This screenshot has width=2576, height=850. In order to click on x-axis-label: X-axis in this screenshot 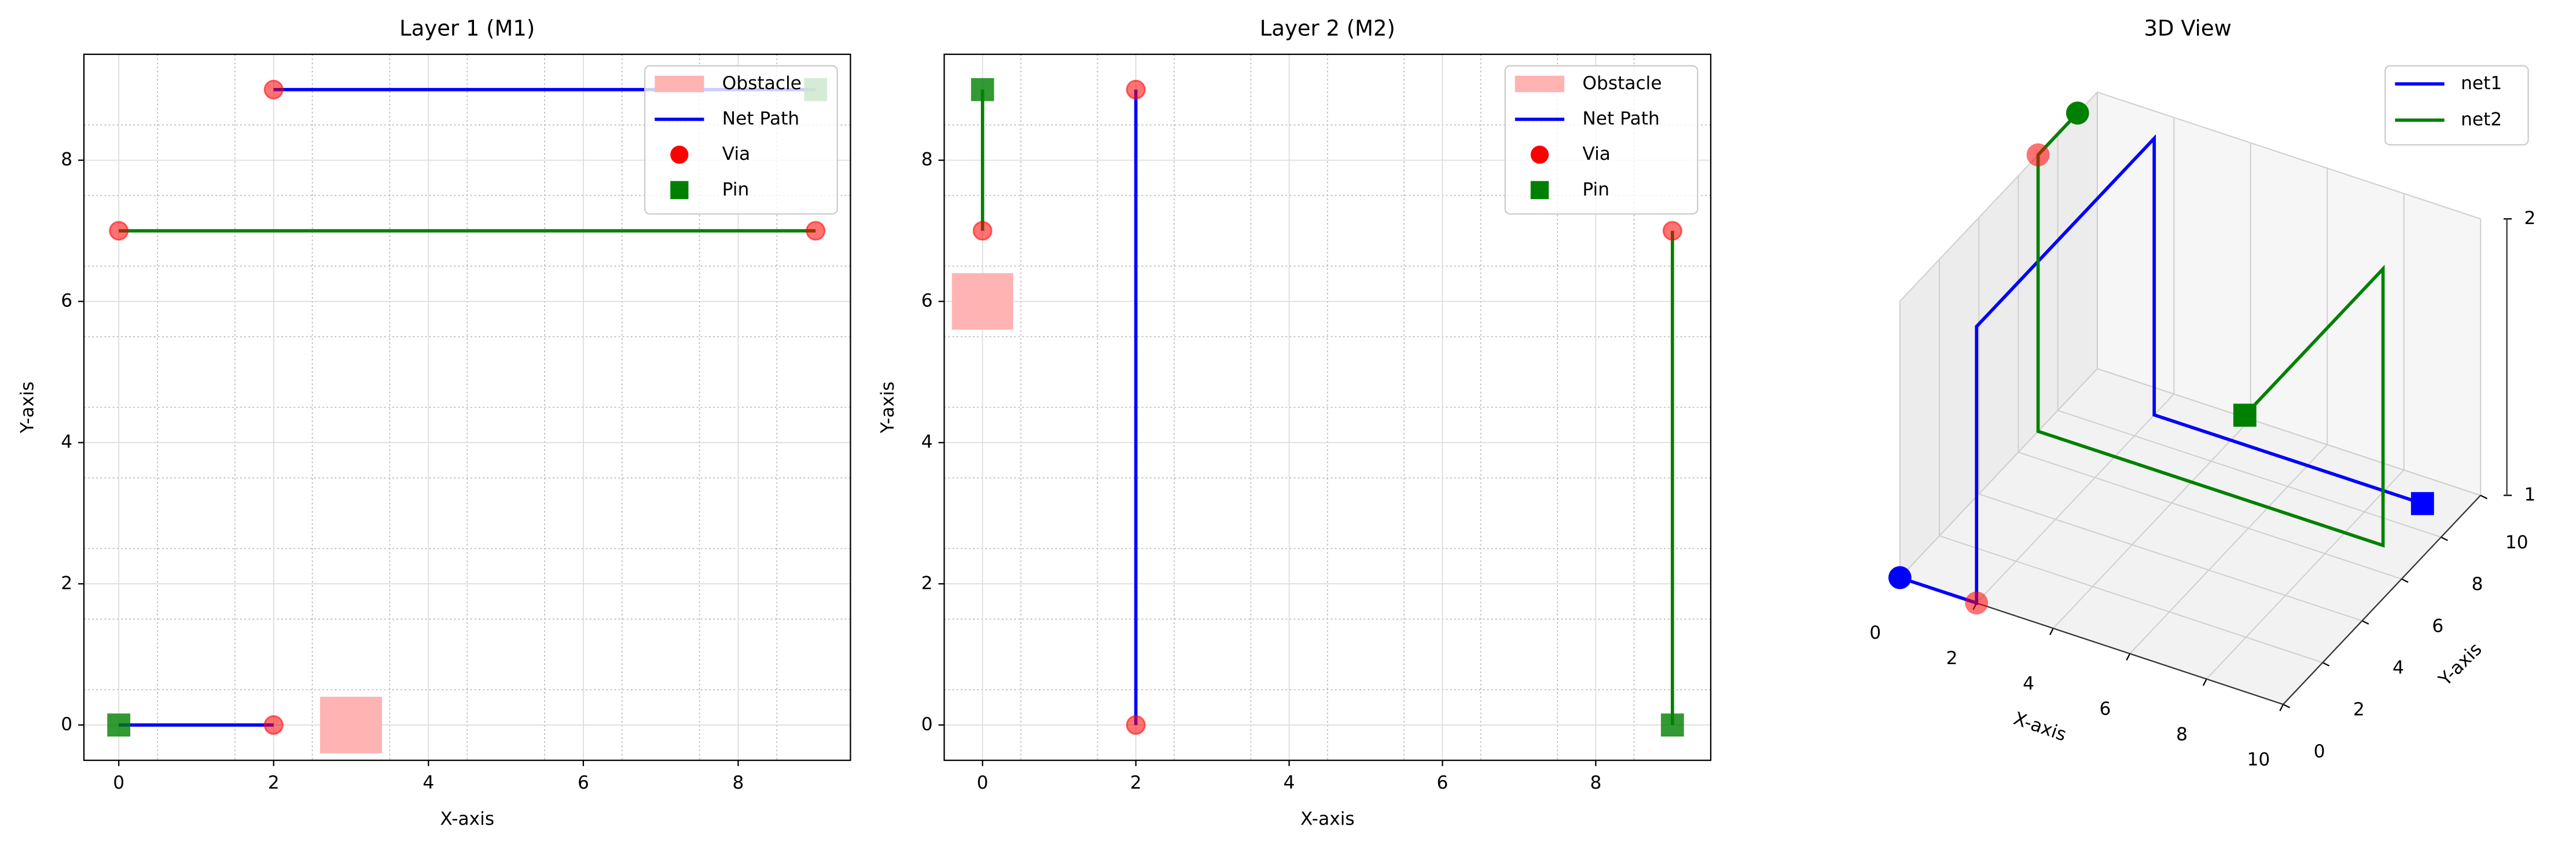, I will do `click(1327, 818)`.